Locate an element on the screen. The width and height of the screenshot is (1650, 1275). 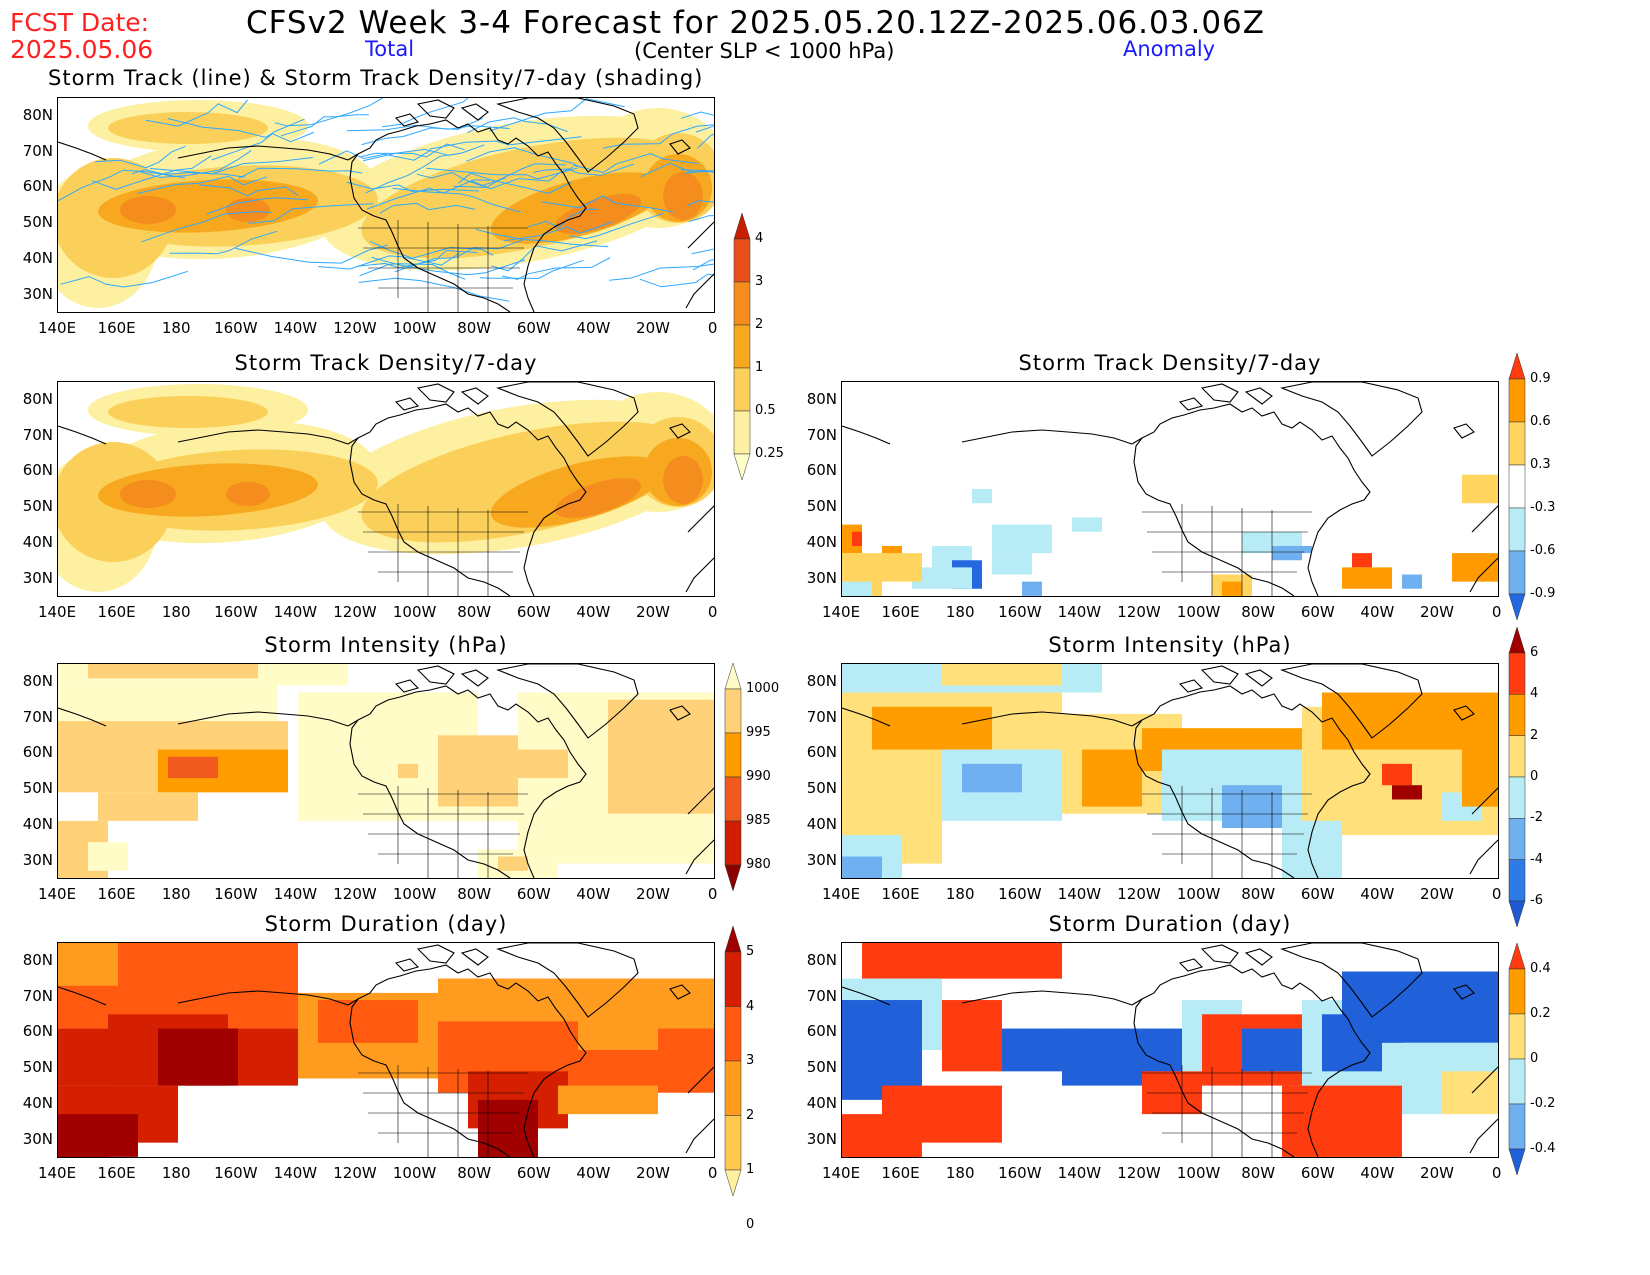
colorbar-label: 995 is located at coordinates (758, 732).